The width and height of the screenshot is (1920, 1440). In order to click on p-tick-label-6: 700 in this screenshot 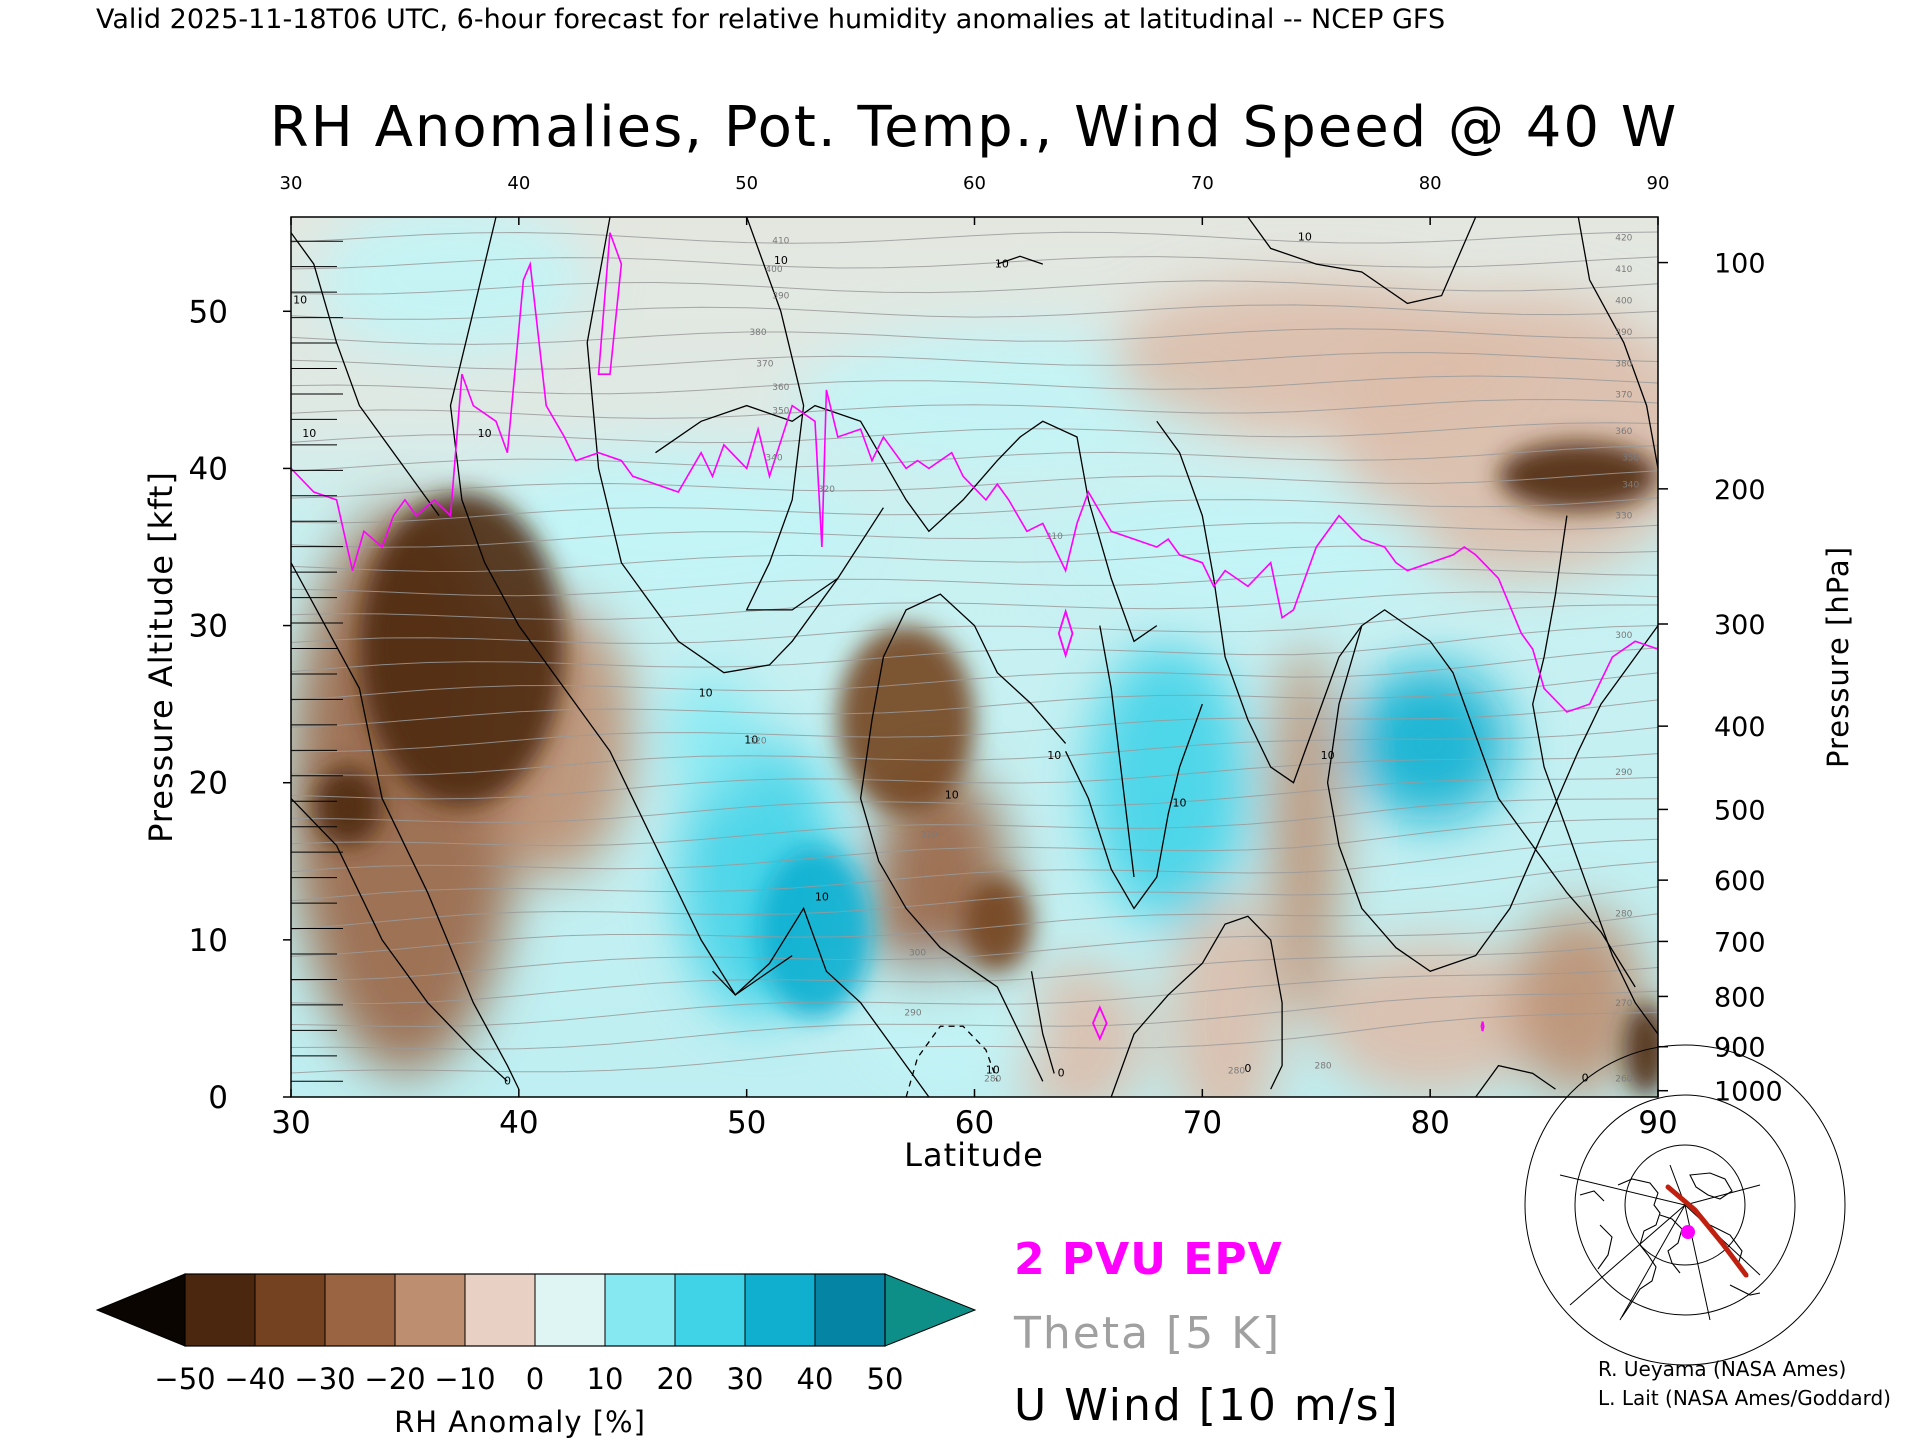, I will do `click(1740, 942)`.